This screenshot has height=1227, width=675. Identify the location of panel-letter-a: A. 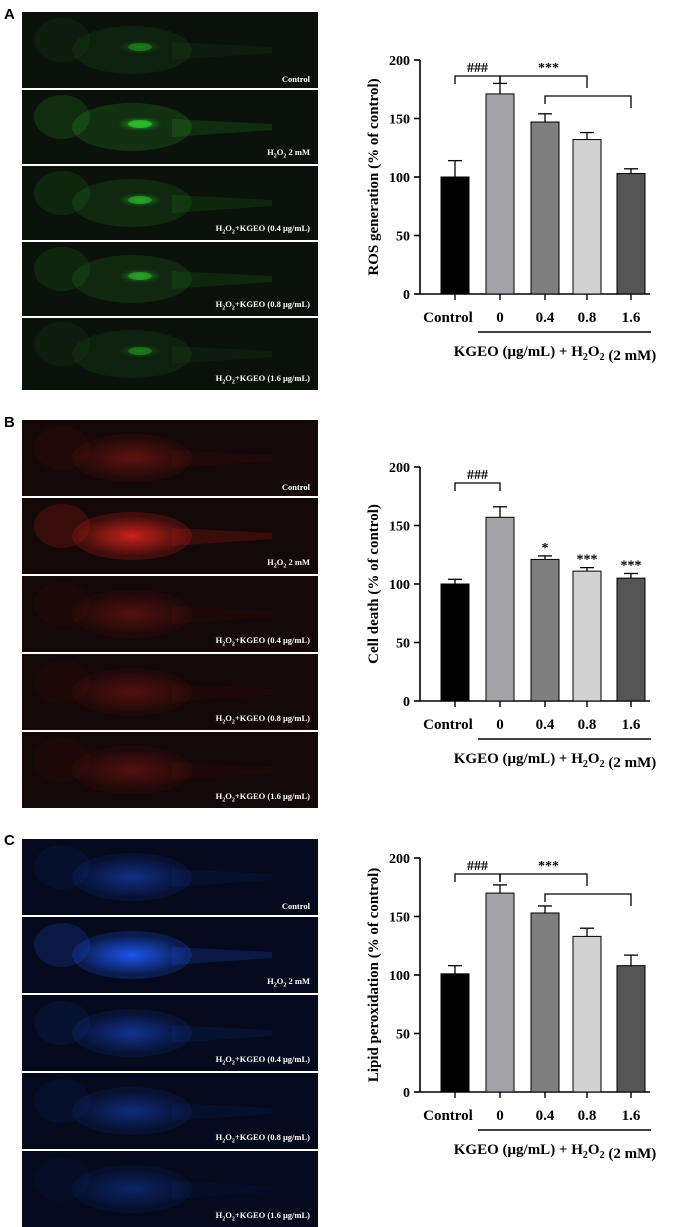
(9, 14).